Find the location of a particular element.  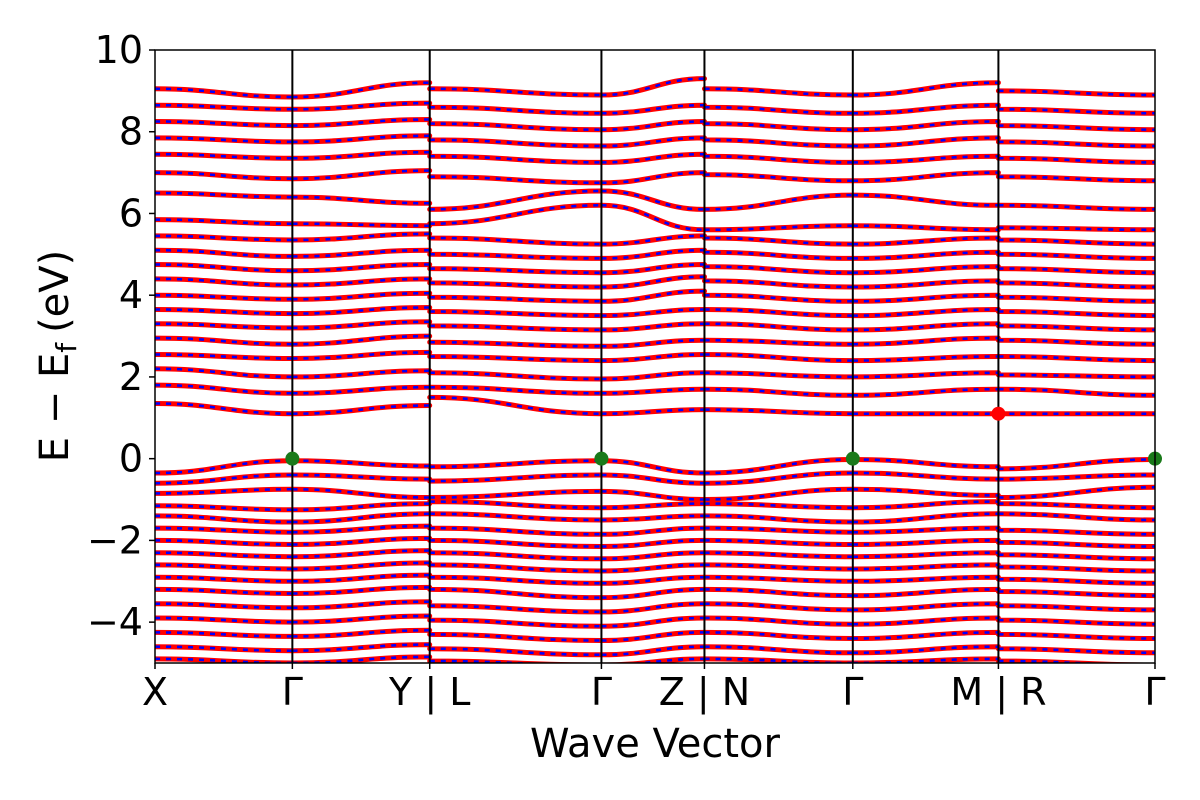

band-18-spin-down-line is located at coordinates (655, 390).